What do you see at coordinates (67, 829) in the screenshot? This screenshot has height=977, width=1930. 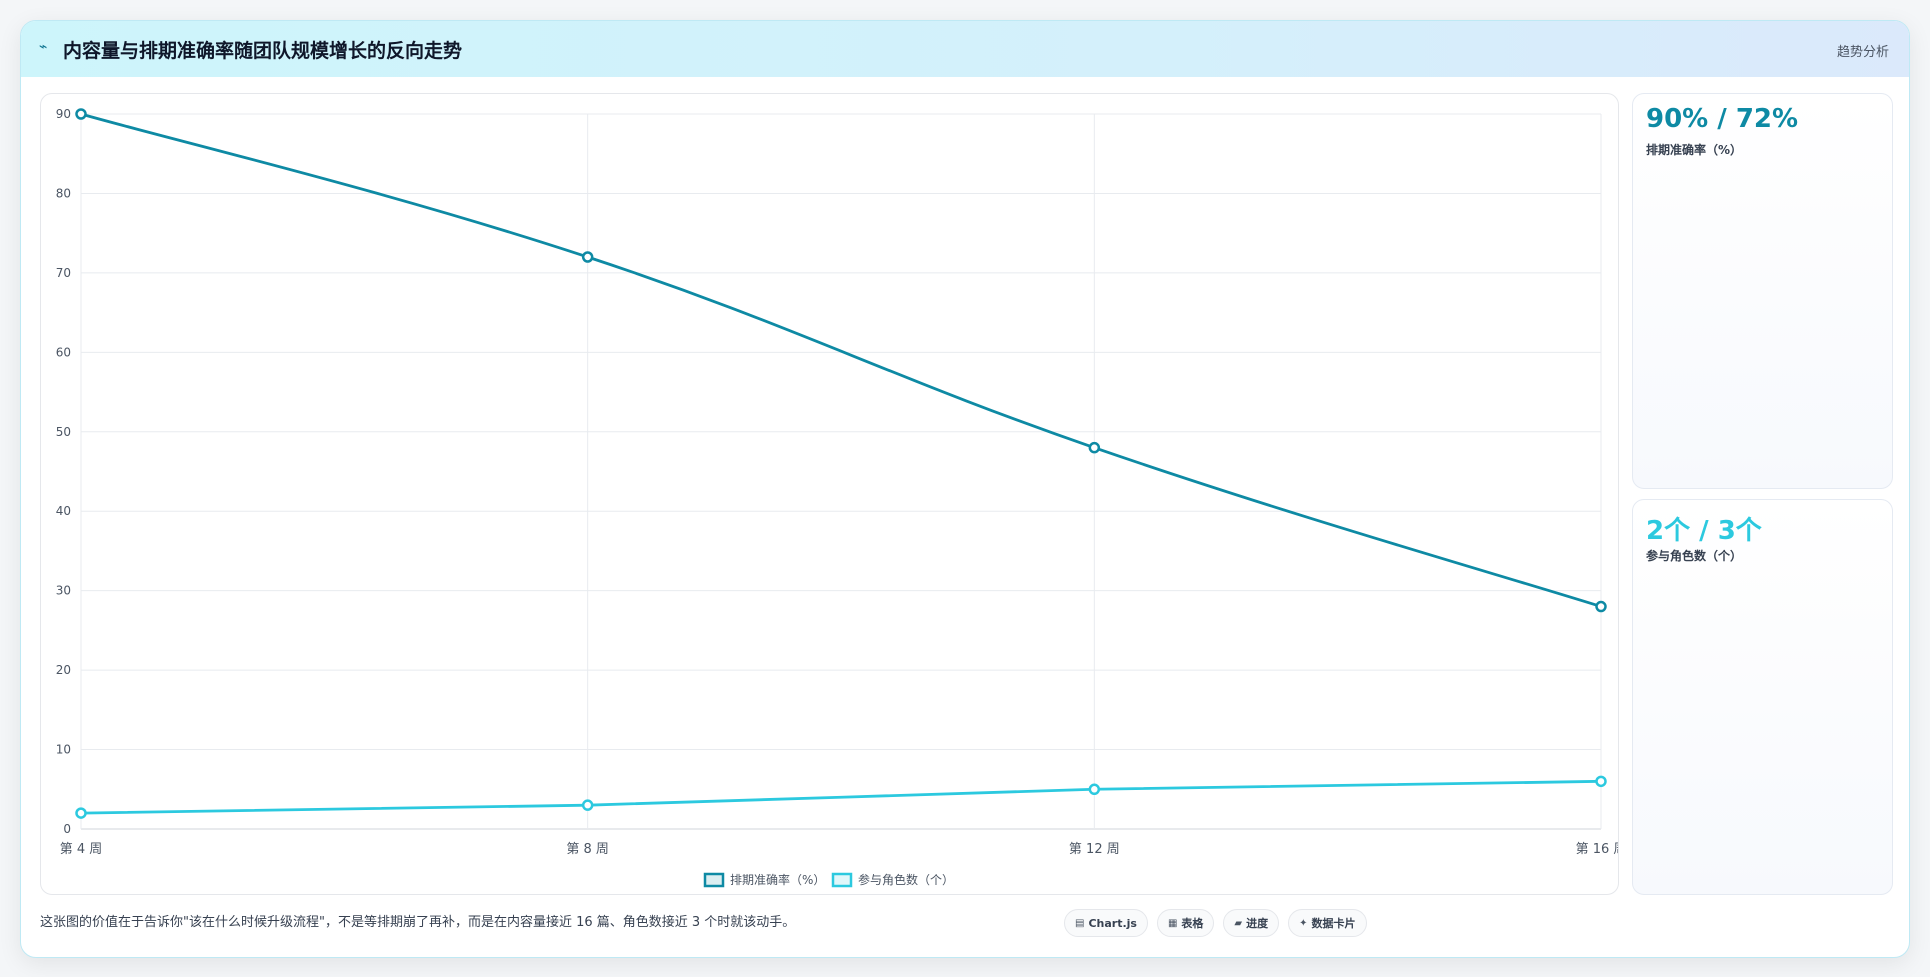 I see `y-tick-label: 0` at bounding box center [67, 829].